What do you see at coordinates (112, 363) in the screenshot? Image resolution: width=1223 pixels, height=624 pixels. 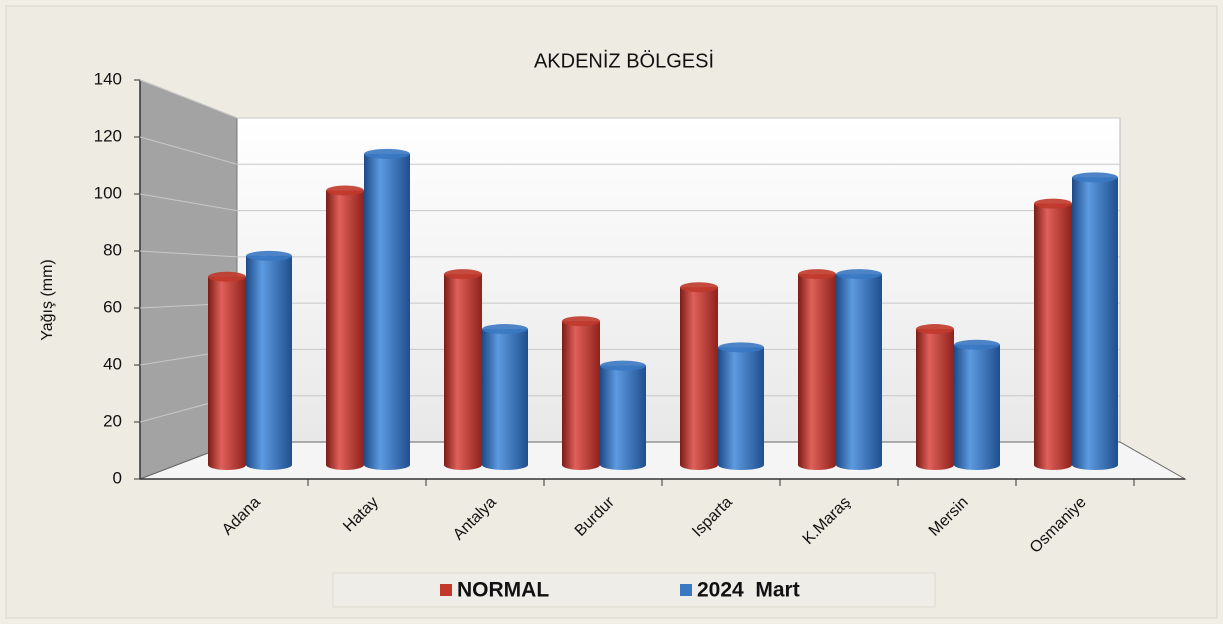 I see `y-tick-label: 40` at bounding box center [112, 363].